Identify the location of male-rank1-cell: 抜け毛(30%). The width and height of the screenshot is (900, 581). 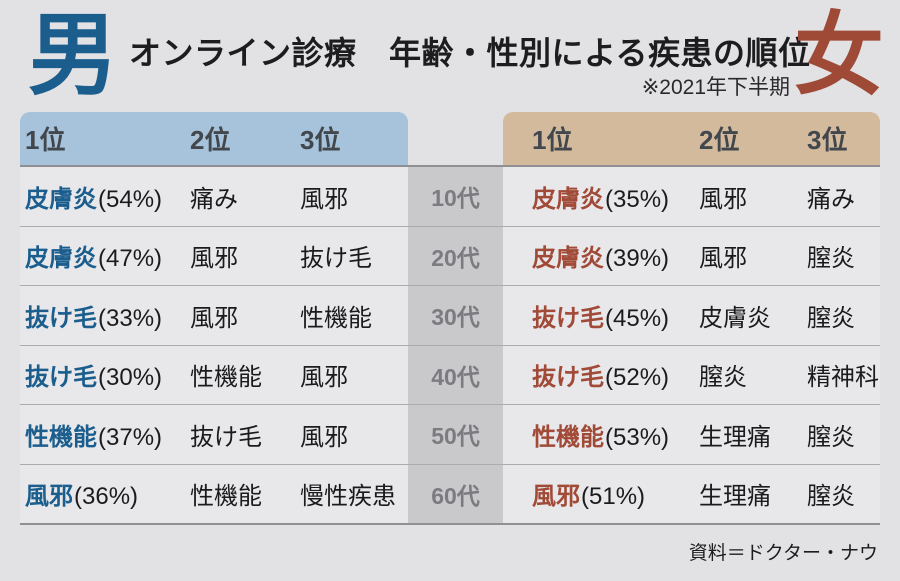
(104, 374).